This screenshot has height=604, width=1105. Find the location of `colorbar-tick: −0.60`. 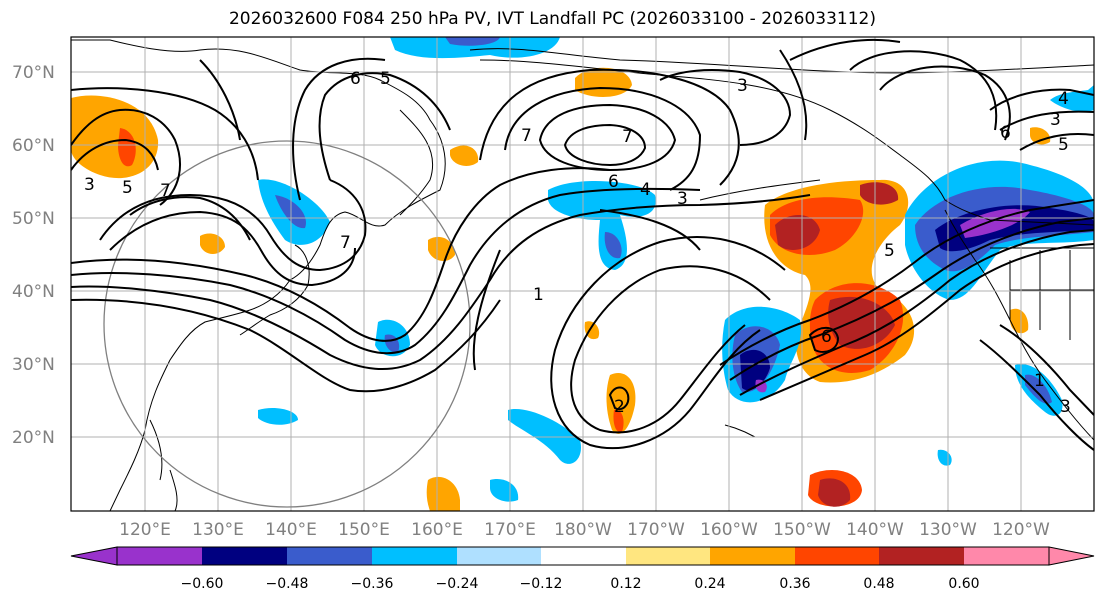

colorbar-tick: −0.60 is located at coordinates (202, 584).